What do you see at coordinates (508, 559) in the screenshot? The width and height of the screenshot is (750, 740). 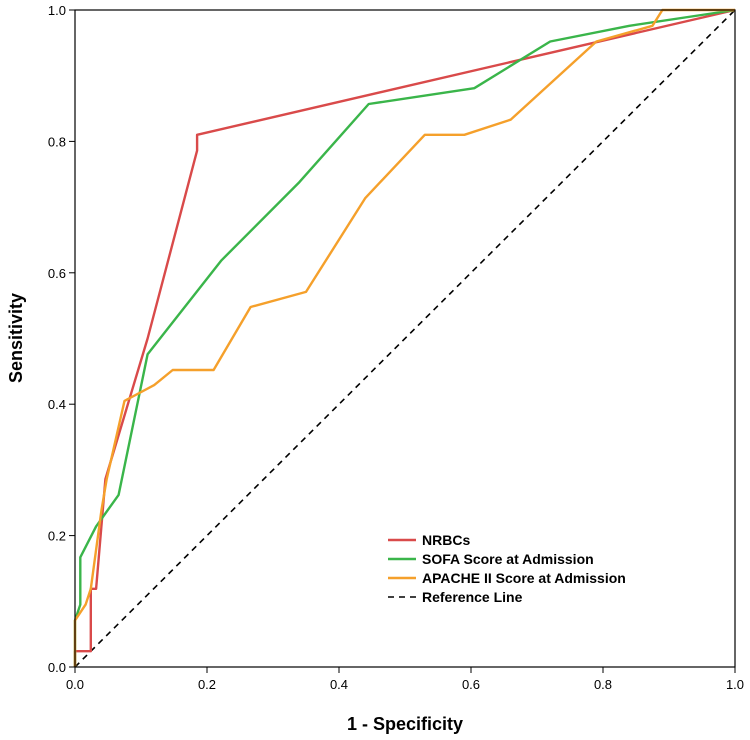 I see `legend-label: SOFA Score at Admission` at bounding box center [508, 559].